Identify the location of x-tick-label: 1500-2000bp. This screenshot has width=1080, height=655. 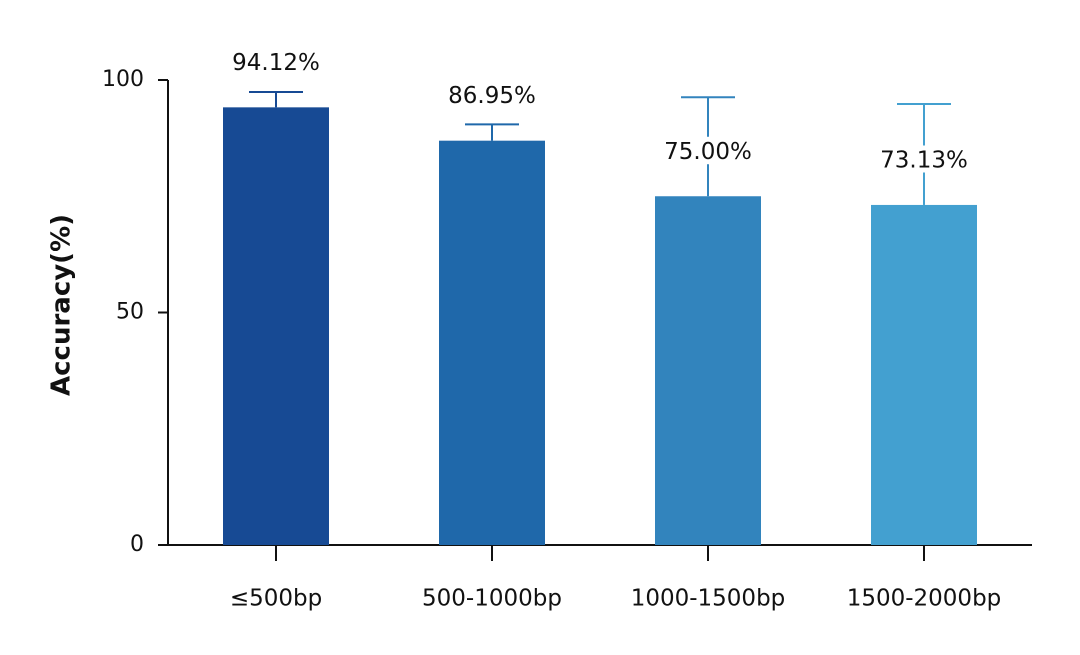
(924, 599).